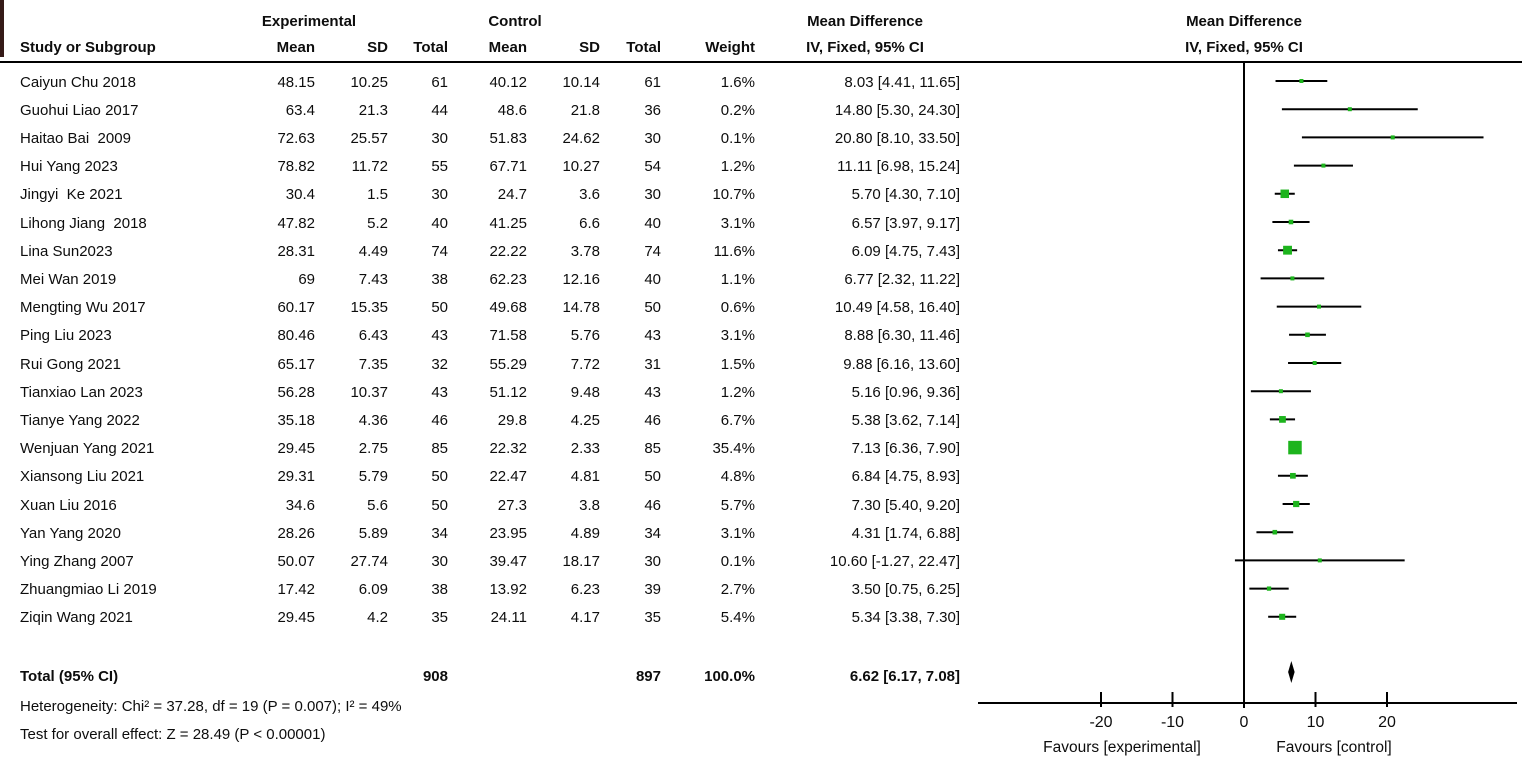 The width and height of the screenshot is (1535, 776). I want to click on experimental-mean: 47.82, so click(296, 223).